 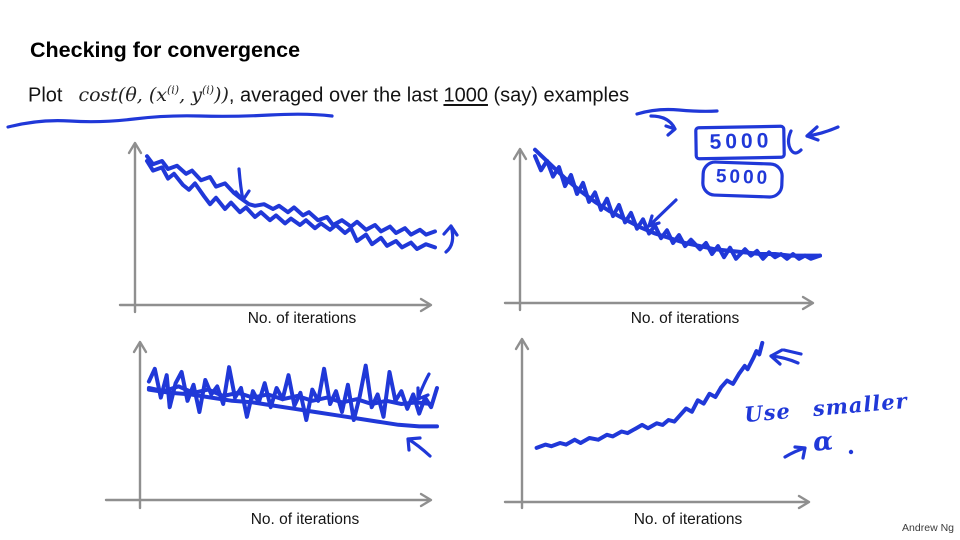 What do you see at coordinates (450, 239) in the screenshot?
I see `ink-gap-up-arrow-icon` at bounding box center [450, 239].